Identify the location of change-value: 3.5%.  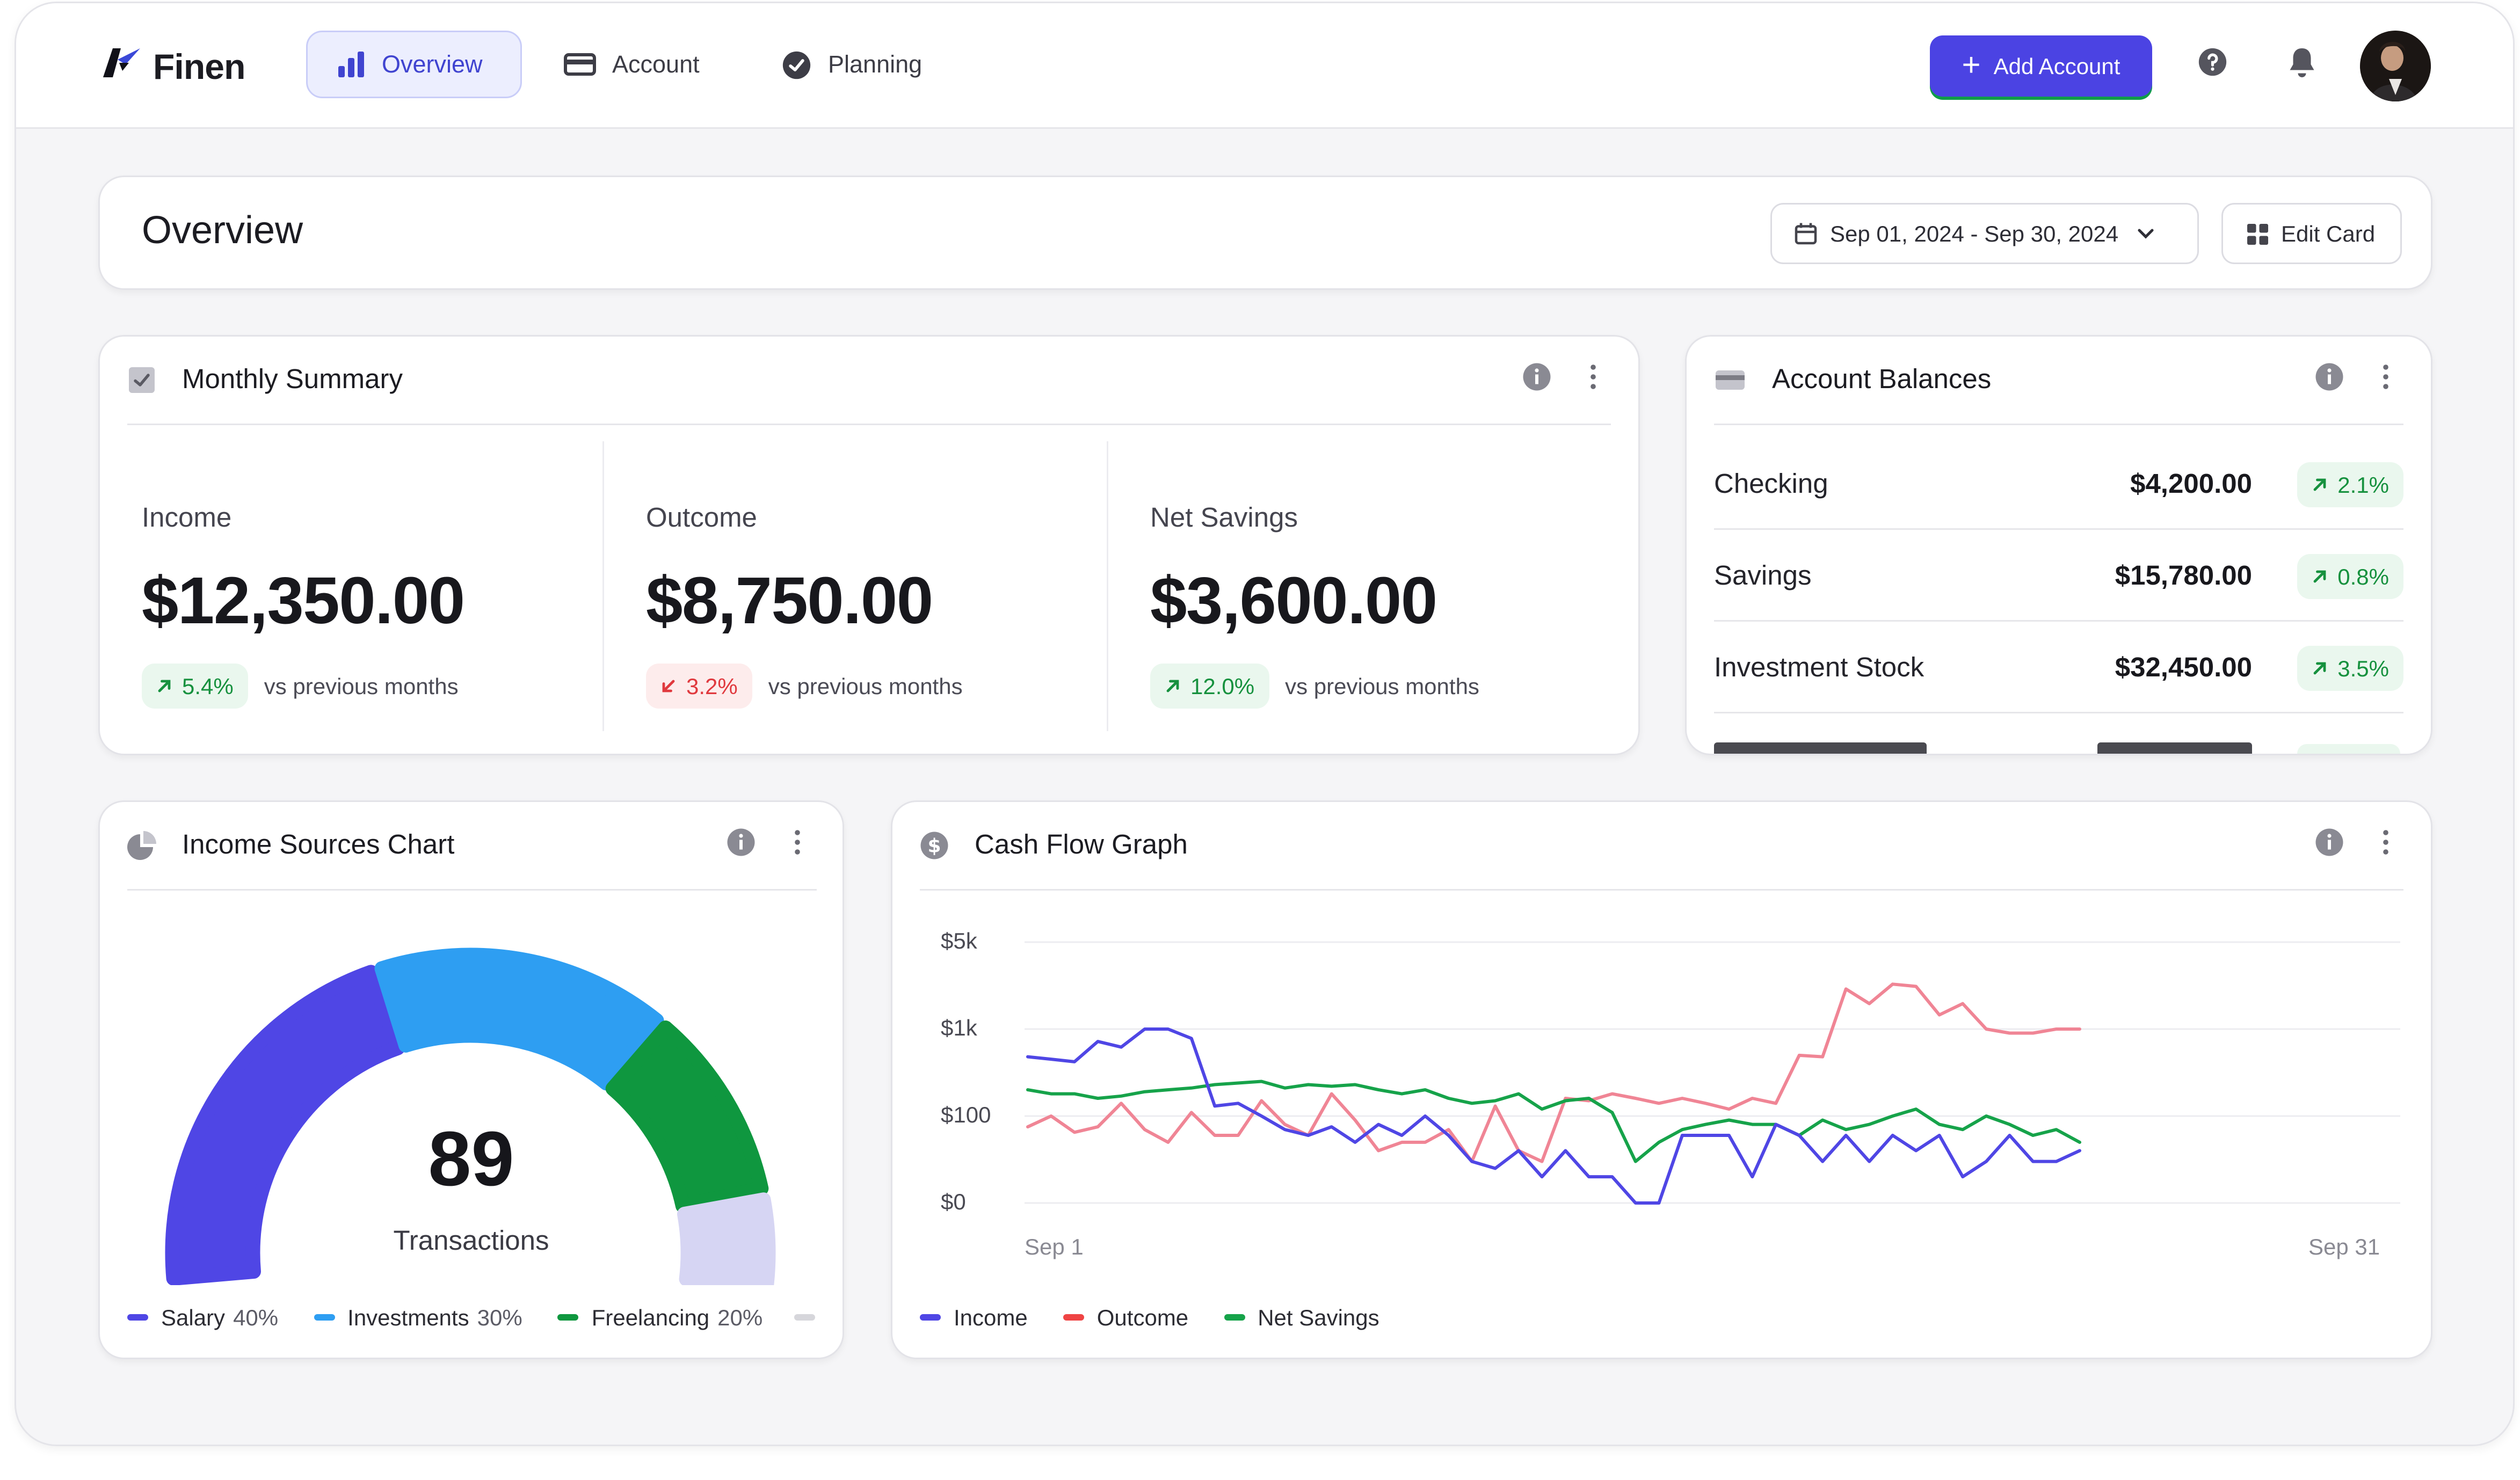
(2363, 667).